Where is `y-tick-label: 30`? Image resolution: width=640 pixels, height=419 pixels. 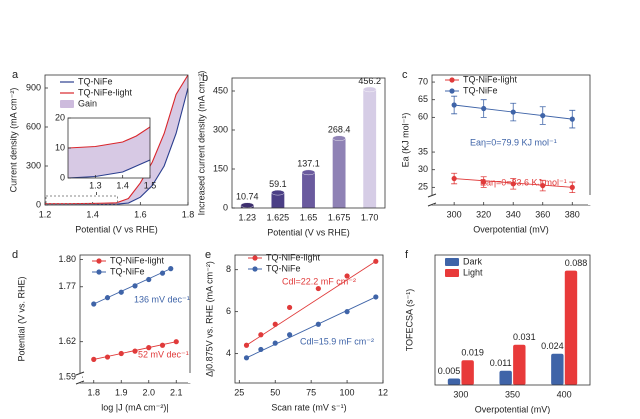 y-tick-label: 30 is located at coordinates (423, 169).